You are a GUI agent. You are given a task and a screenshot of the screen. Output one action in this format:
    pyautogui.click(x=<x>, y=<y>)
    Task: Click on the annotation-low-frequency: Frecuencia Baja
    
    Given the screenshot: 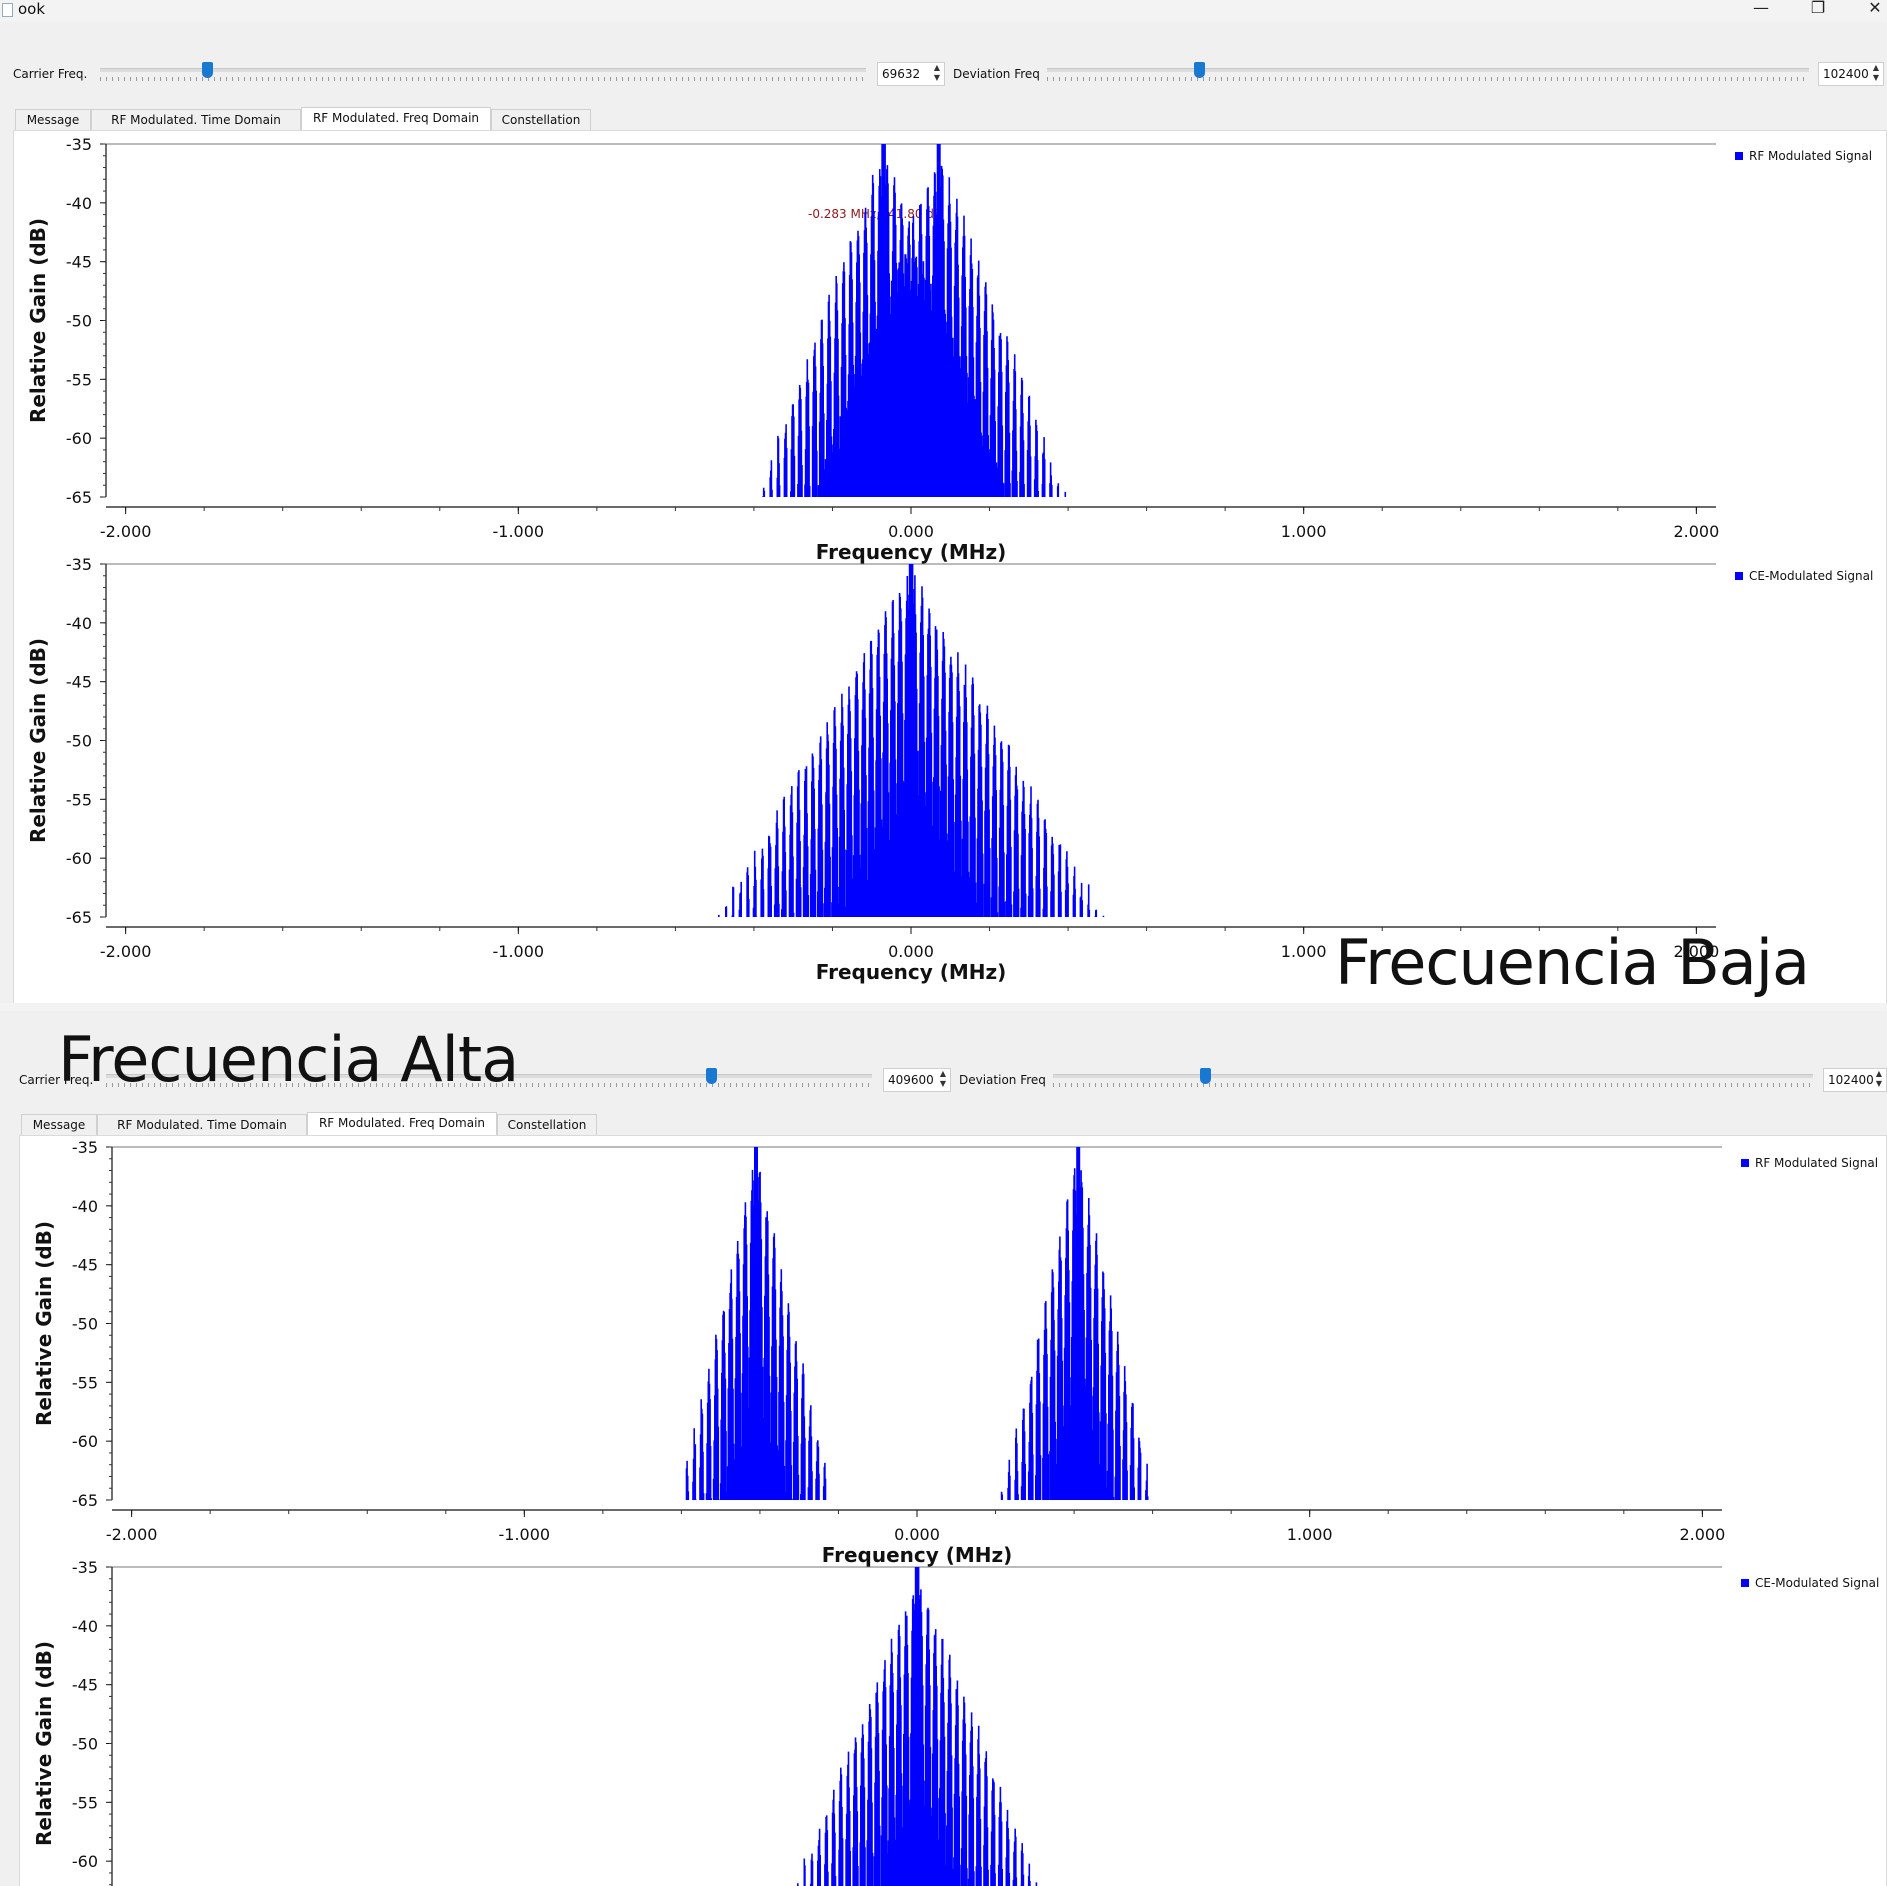 What is the action you would take?
    pyautogui.click(x=1572, y=962)
    